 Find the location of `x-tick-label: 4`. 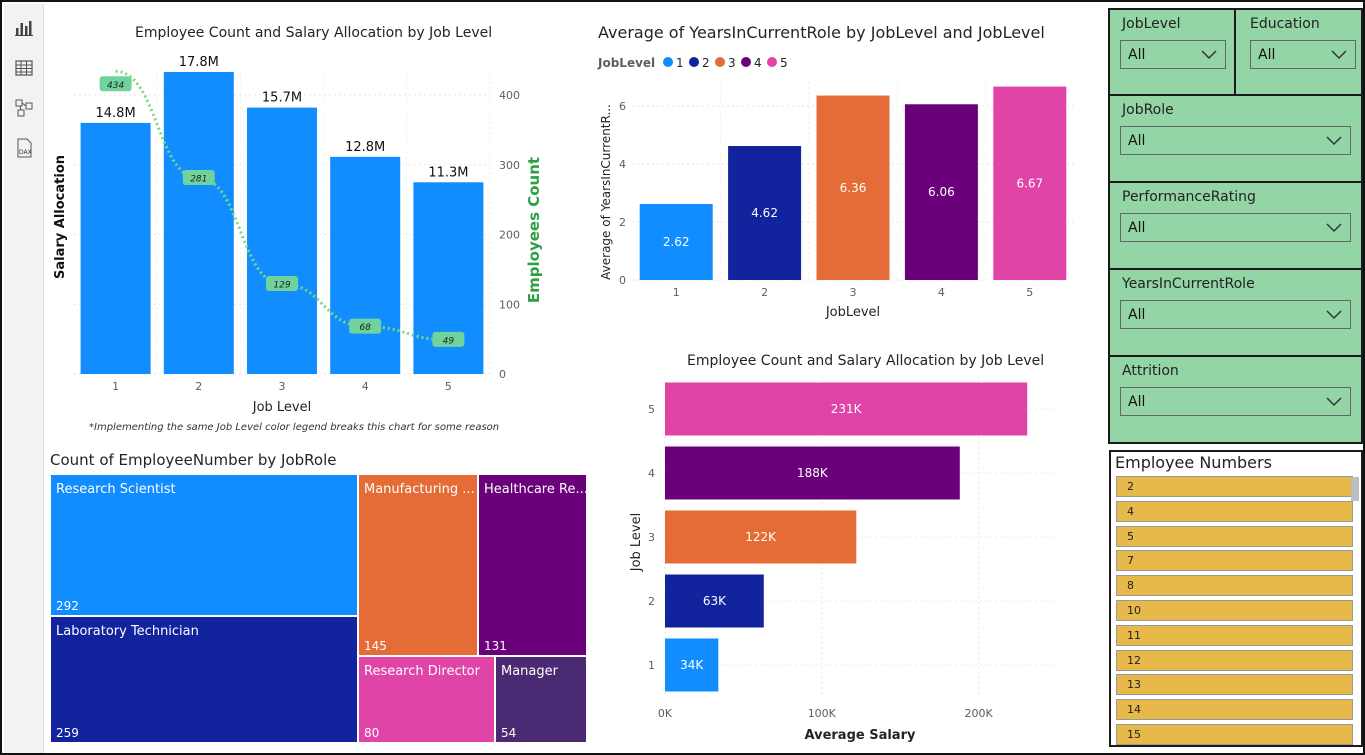

x-tick-label: 4 is located at coordinates (941, 292).